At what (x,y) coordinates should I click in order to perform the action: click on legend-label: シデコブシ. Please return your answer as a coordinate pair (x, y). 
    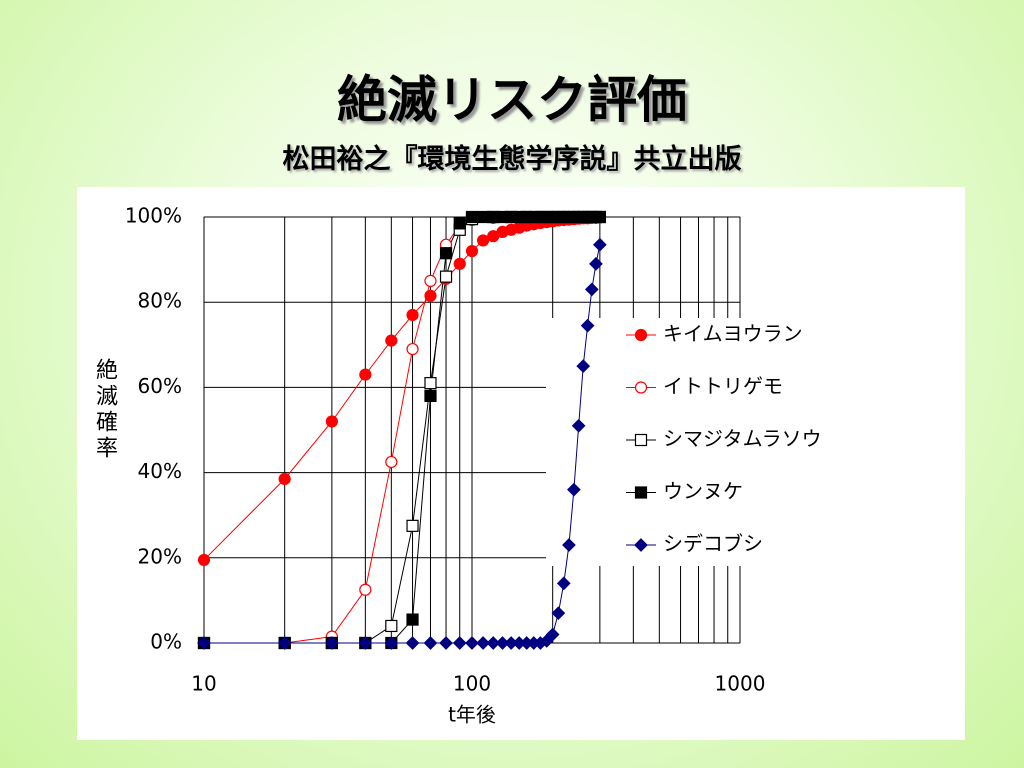
    Looking at the image, I should click on (713, 544).